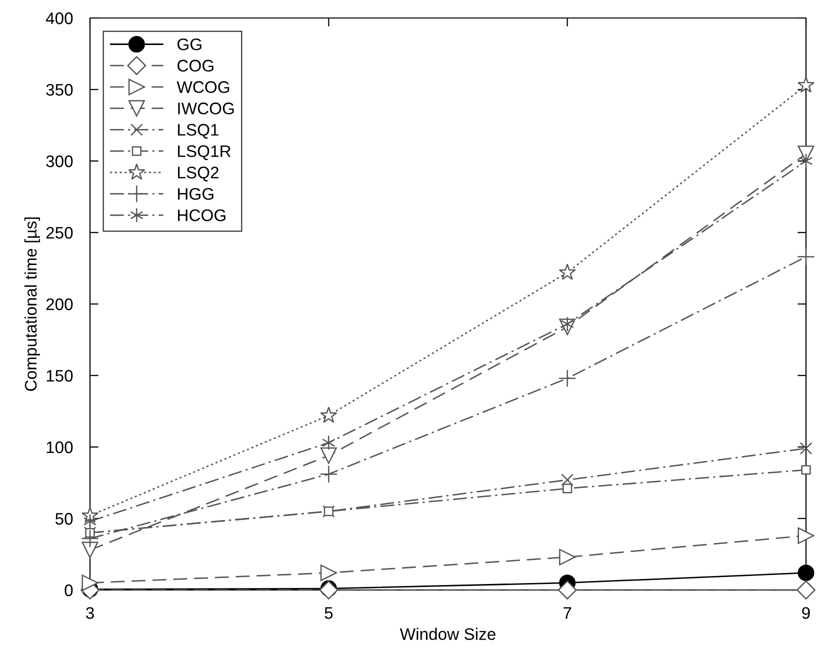 The width and height of the screenshot is (827, 649). I want to click on y-tick-label: 0, so click(68, 590).